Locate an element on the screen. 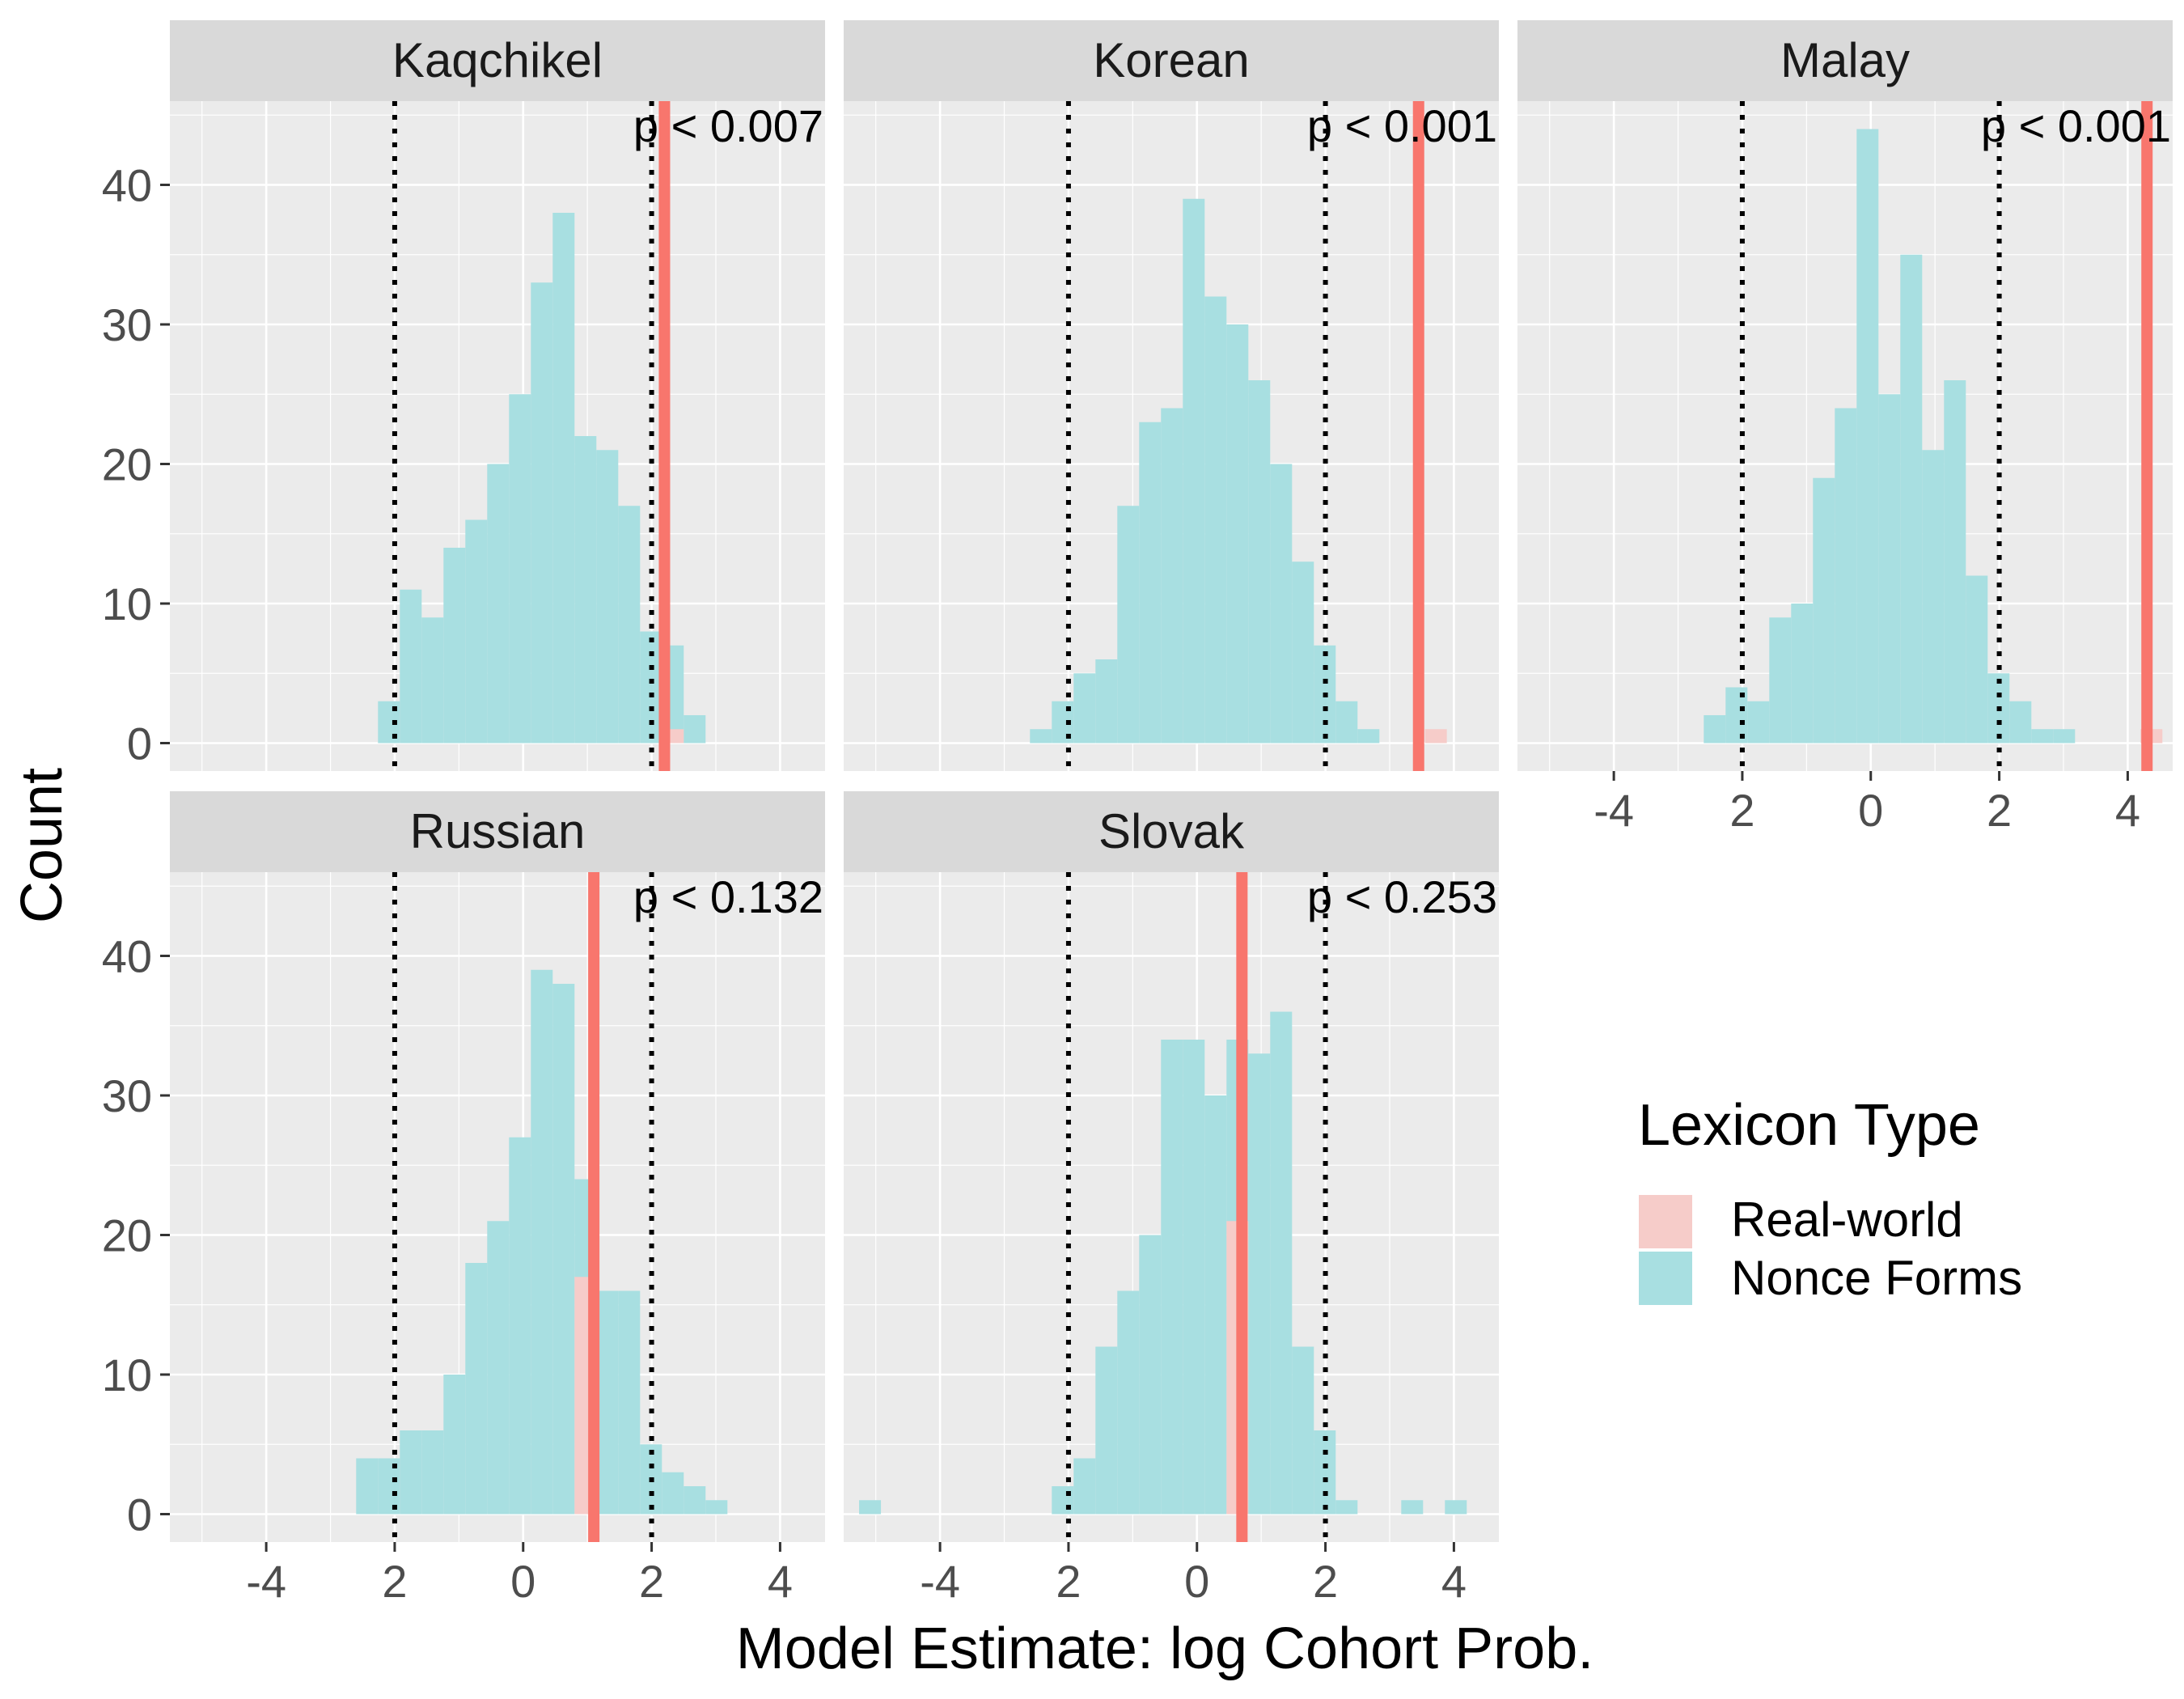 This screenshot has width=2184, height=1699. strip-malay is located at coordinates (1845, 60).